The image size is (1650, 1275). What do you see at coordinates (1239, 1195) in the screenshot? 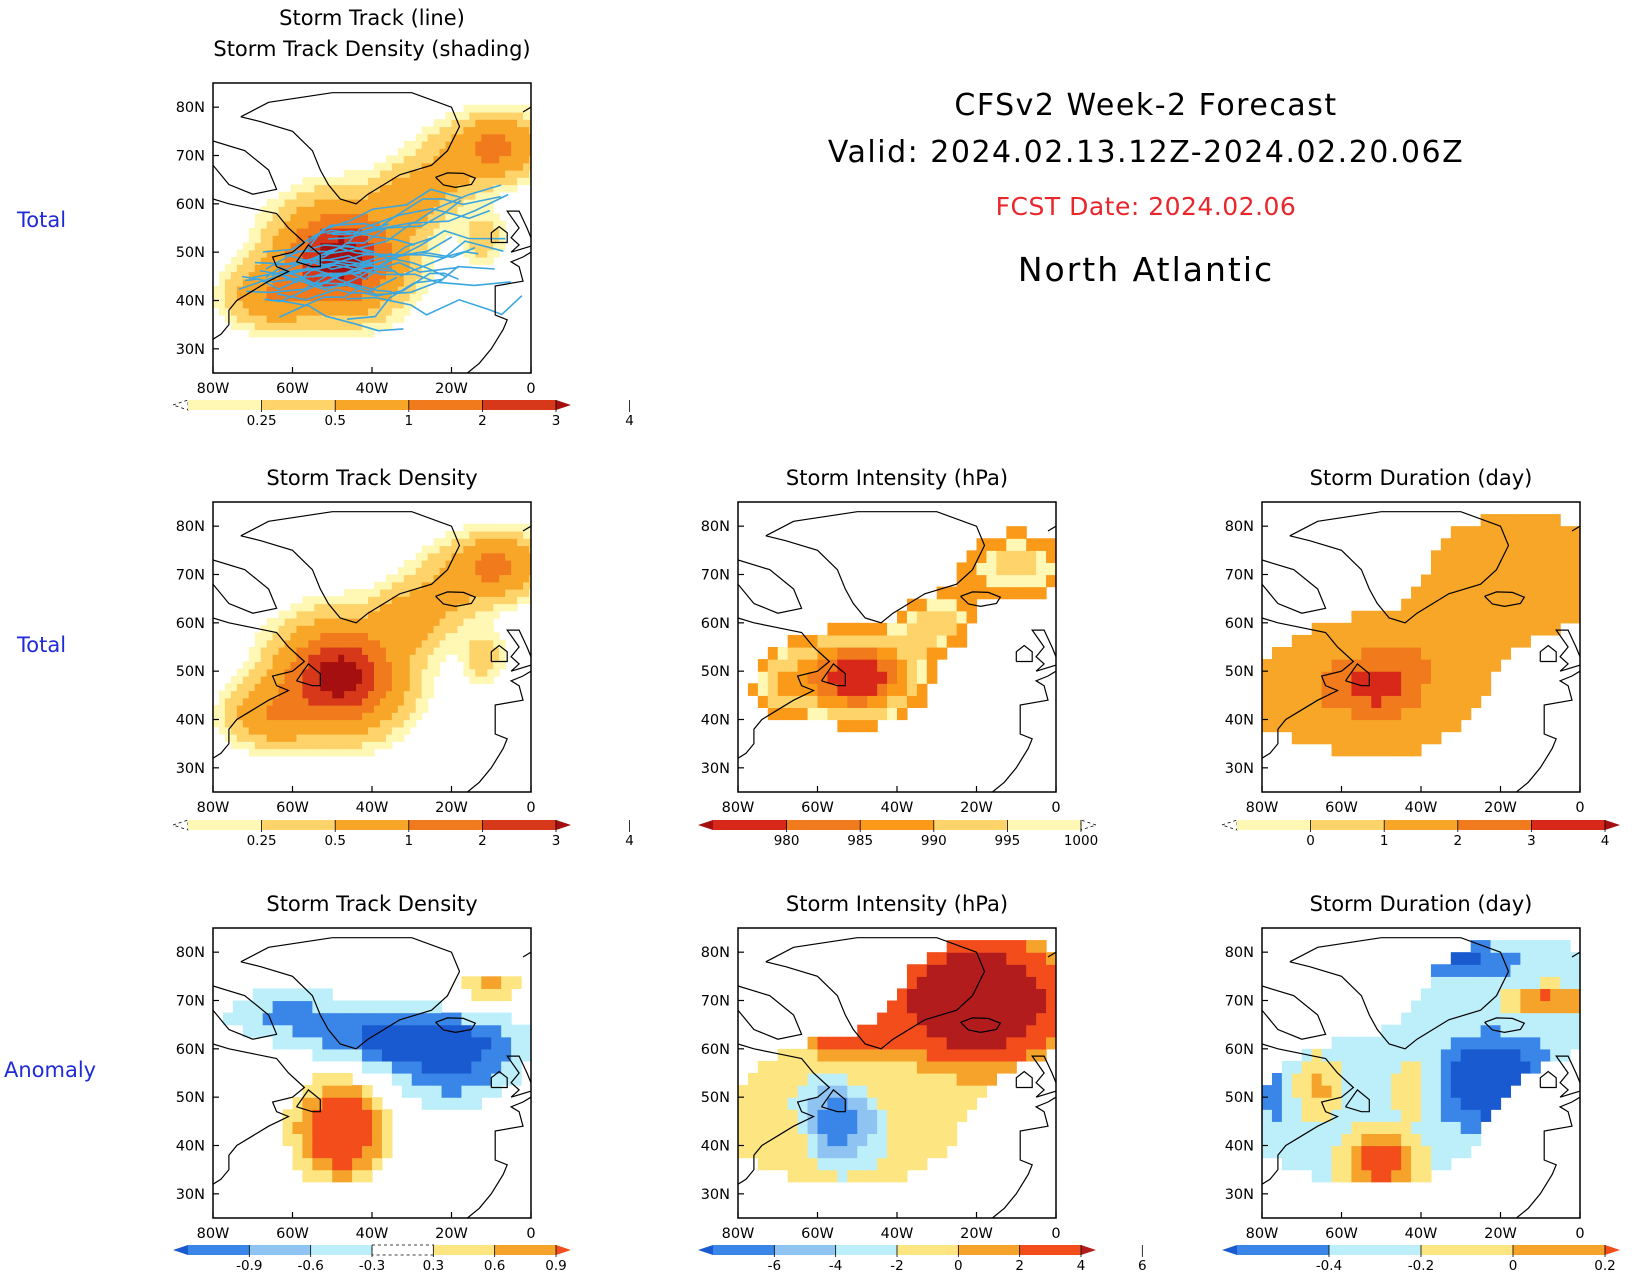
I see `y-tick-label: 30N` at bounding box center [1239, 1195].